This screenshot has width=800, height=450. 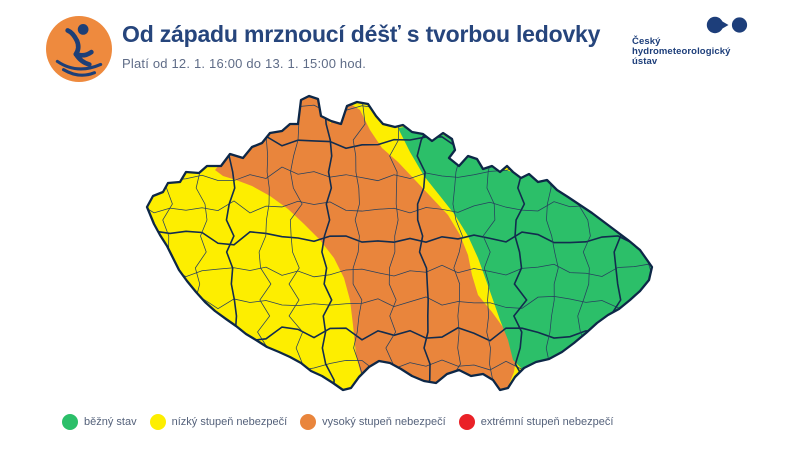 I want to click on warning-icon, so click(x=79, y=49).